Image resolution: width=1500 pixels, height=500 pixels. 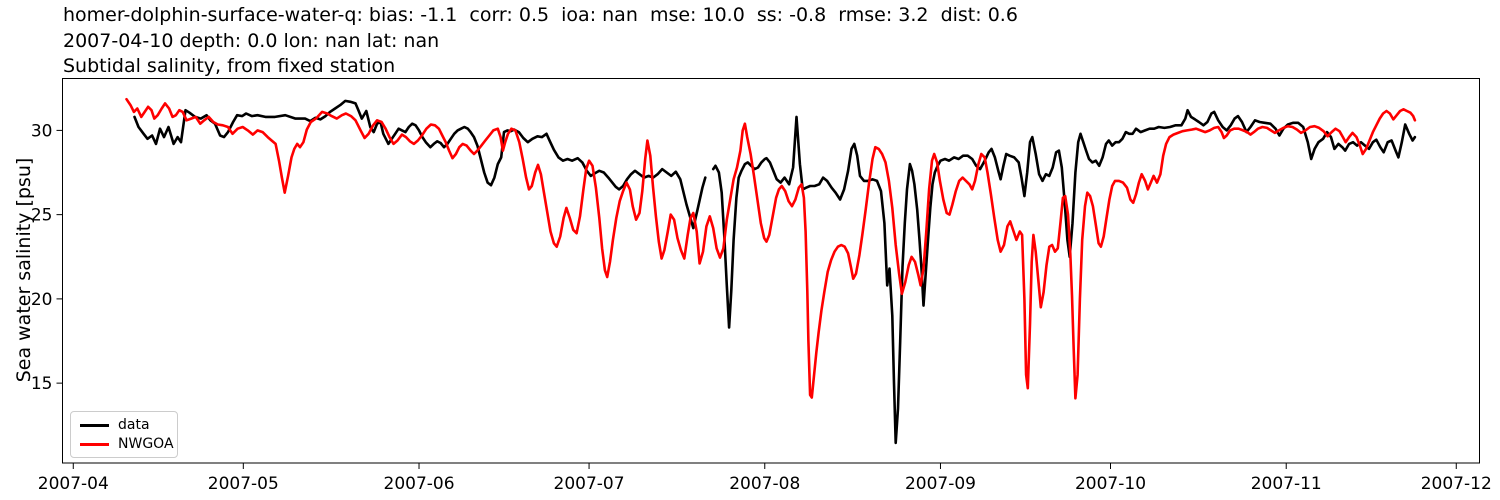 I want to click on x-tick-label: 2007-04, so click(x=73, y=484).